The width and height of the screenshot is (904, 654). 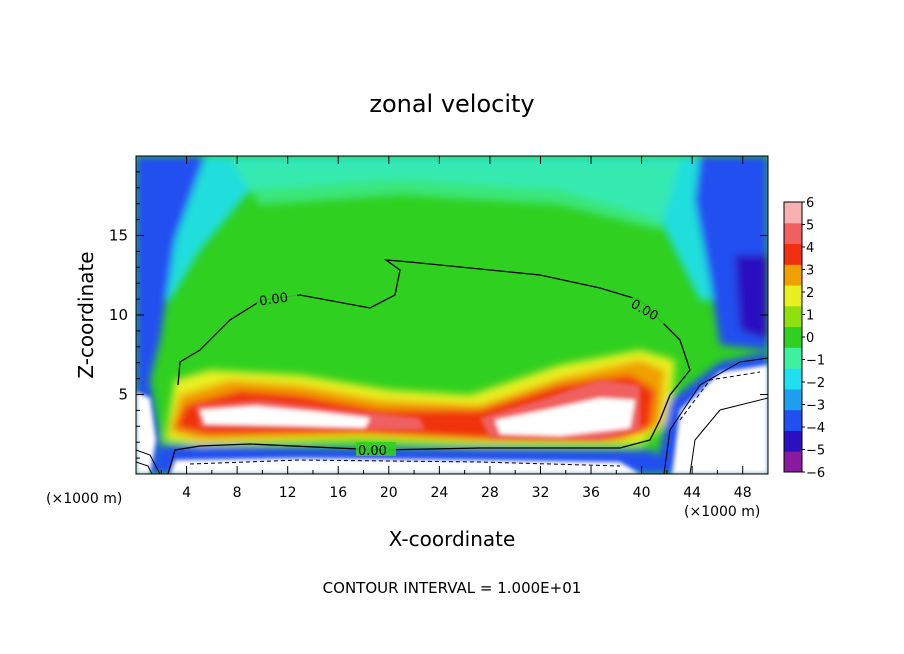 What do you see at coordinates (118, 236) in the screenshot?
I see `y-tick-label: 15` at bounding box center [118, 236].